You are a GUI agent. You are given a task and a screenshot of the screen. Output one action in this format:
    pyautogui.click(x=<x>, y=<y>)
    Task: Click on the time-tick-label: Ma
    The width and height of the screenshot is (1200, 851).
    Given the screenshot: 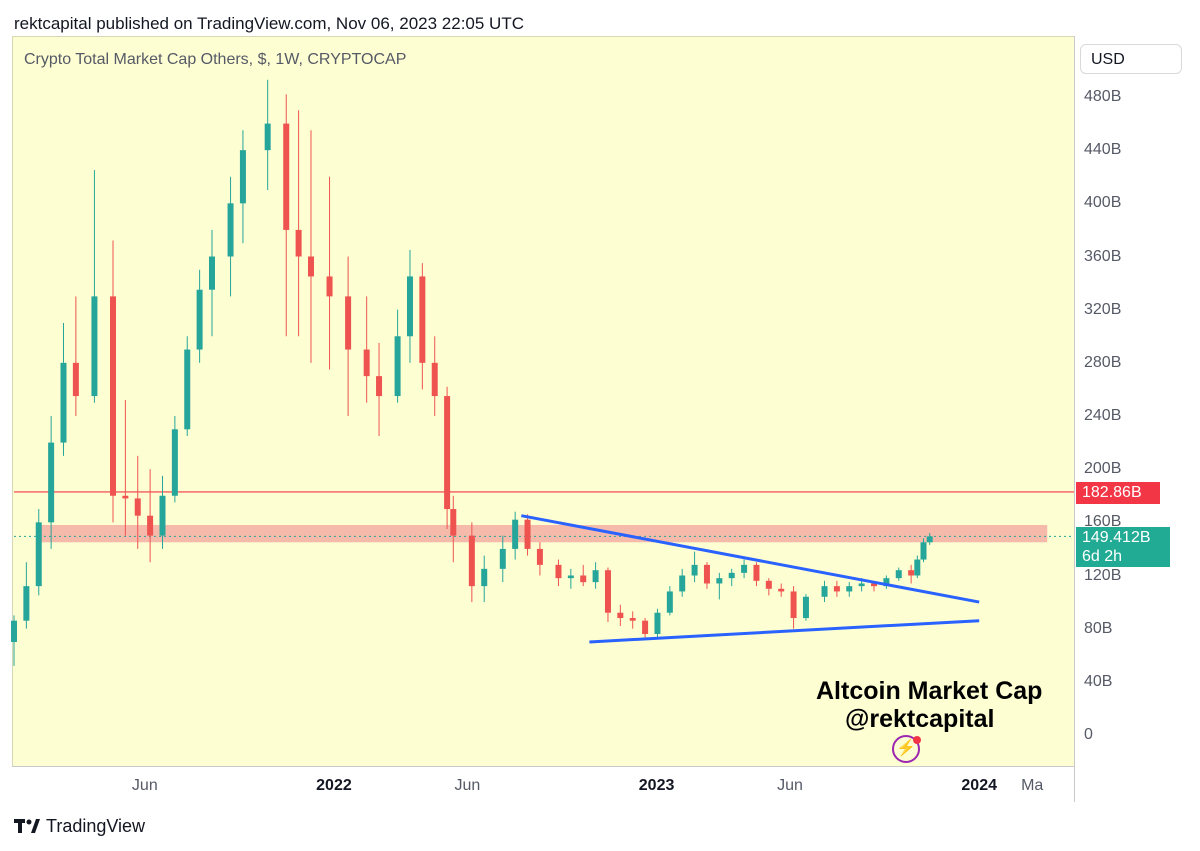 What is the action you would take?
    pyautogui.click(x=1032, y=785)
    